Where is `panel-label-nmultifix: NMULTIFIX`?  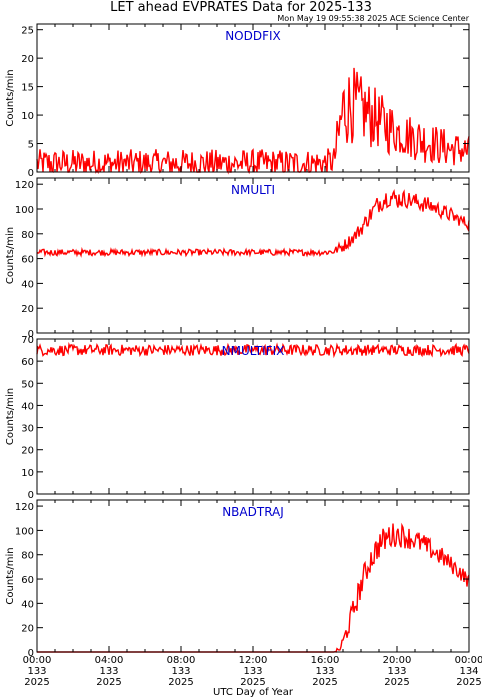 panel-label-nmultifix: NMULTIFIX is located at coordinates (253, 351).